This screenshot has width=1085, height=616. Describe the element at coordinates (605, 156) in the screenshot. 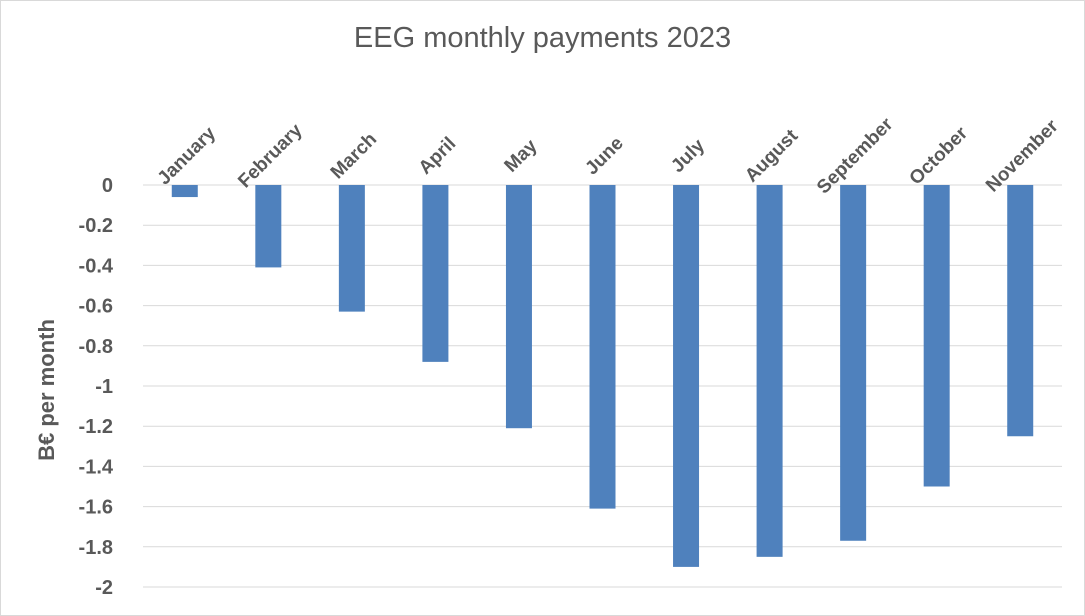

I see `x-category-label: June` at that location.